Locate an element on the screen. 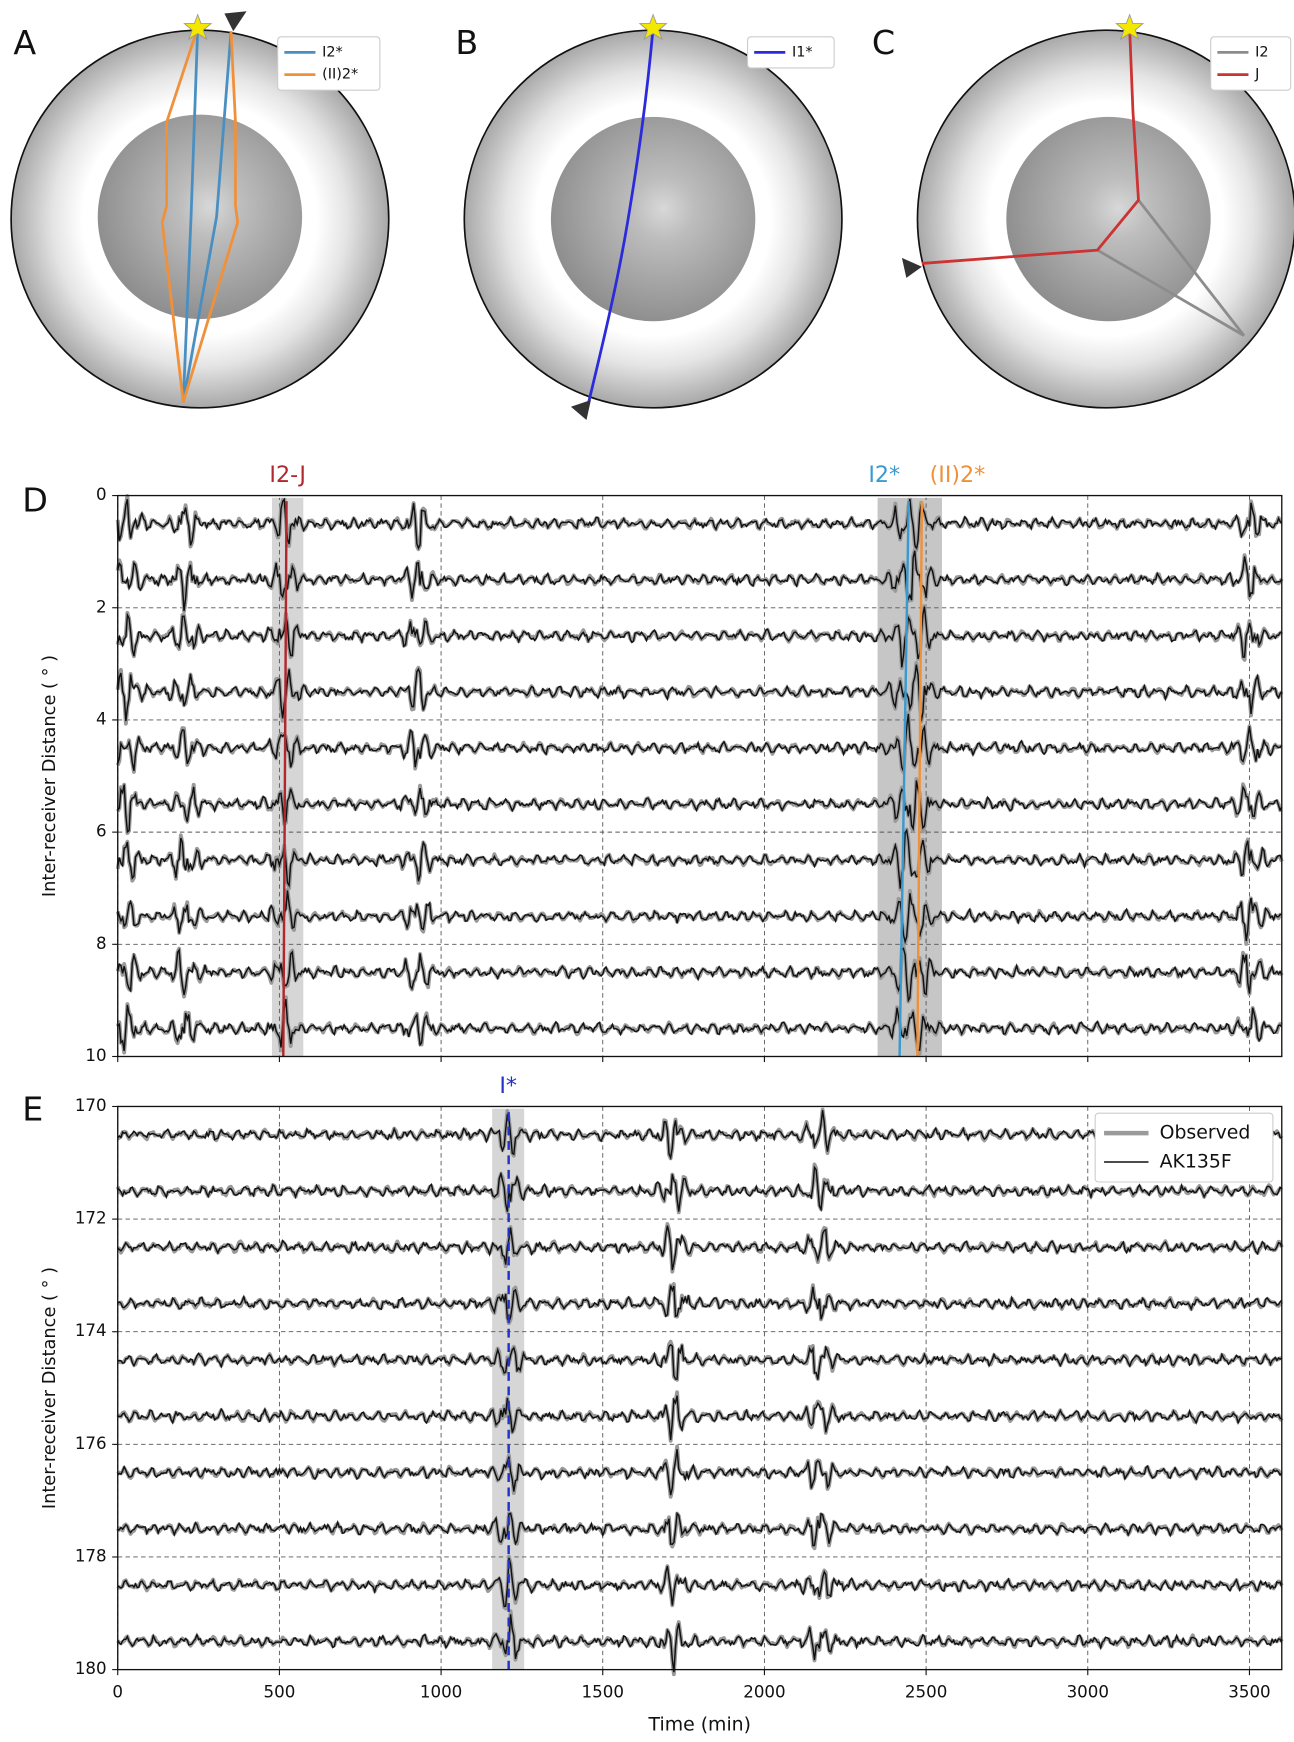 This screenshot has width=1294, height=1742. y-tick-label: 0 is located at coordinates (101, 494).